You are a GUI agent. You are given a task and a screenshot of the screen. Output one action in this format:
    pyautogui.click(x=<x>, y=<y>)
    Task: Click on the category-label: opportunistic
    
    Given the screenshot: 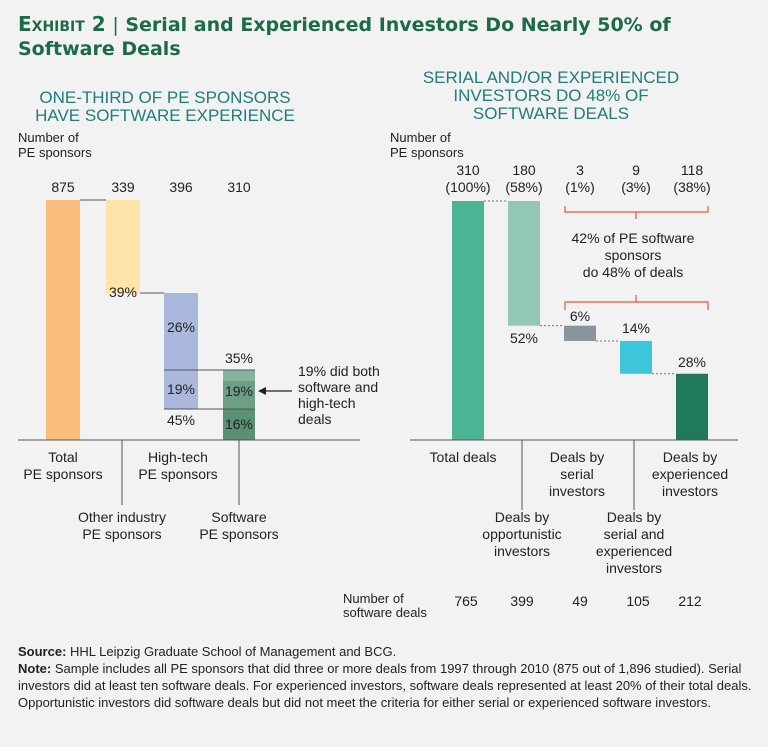 What is the action you would take?
    pyautogui.click(x=521, y=534)
    